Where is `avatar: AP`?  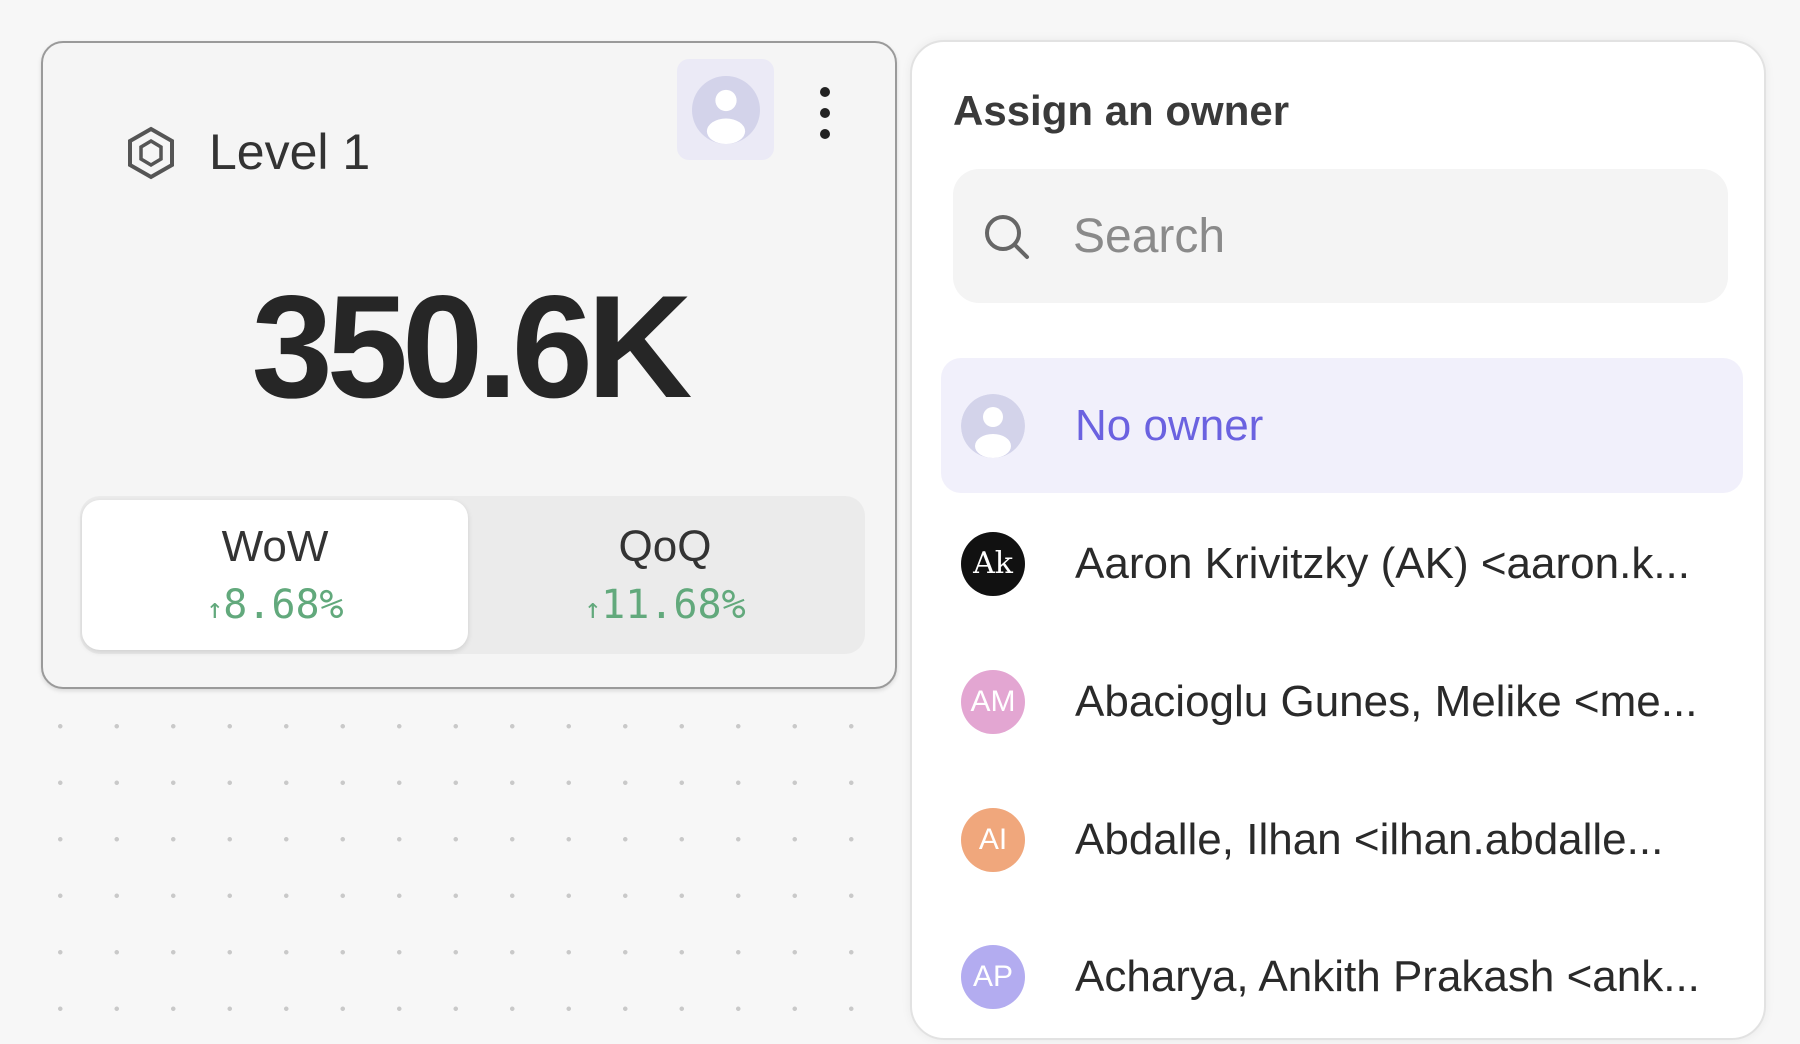 avatar: AP is located at coordinates (993, 976).